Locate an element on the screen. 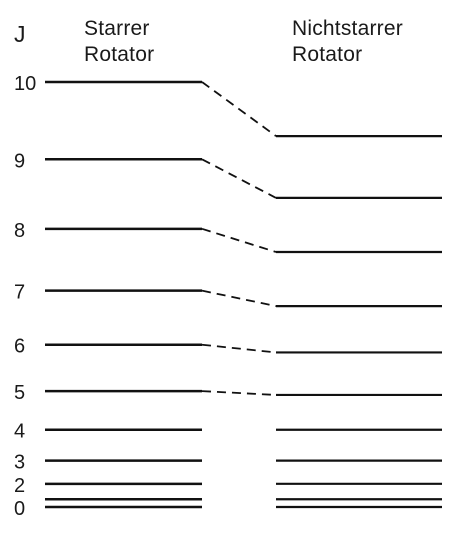 The height and width of the screenshot is (547, 466). connector-dashed-j6 is located at coordinates (239, 348).